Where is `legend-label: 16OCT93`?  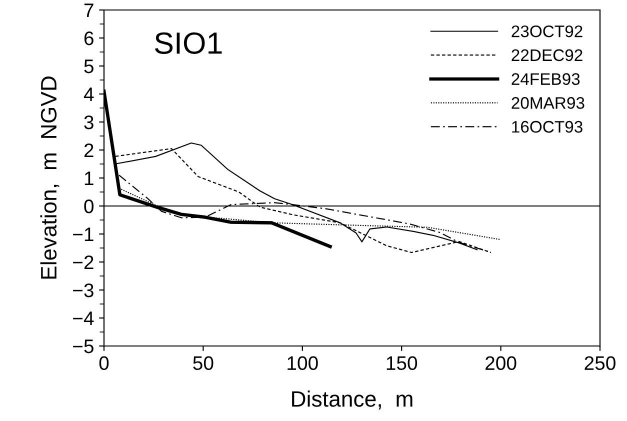 legend-label: 16OCT93 is located at coordinates (547, 126).